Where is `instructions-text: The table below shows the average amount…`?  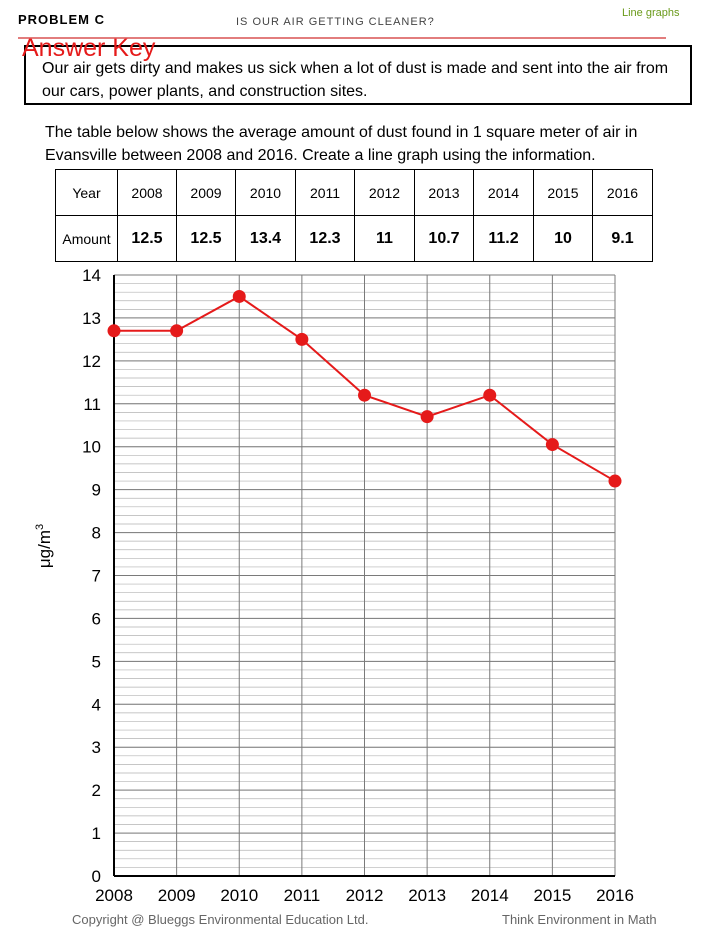
instructions-text: The table below shows the average amount… is located at coordinates (341, 144).